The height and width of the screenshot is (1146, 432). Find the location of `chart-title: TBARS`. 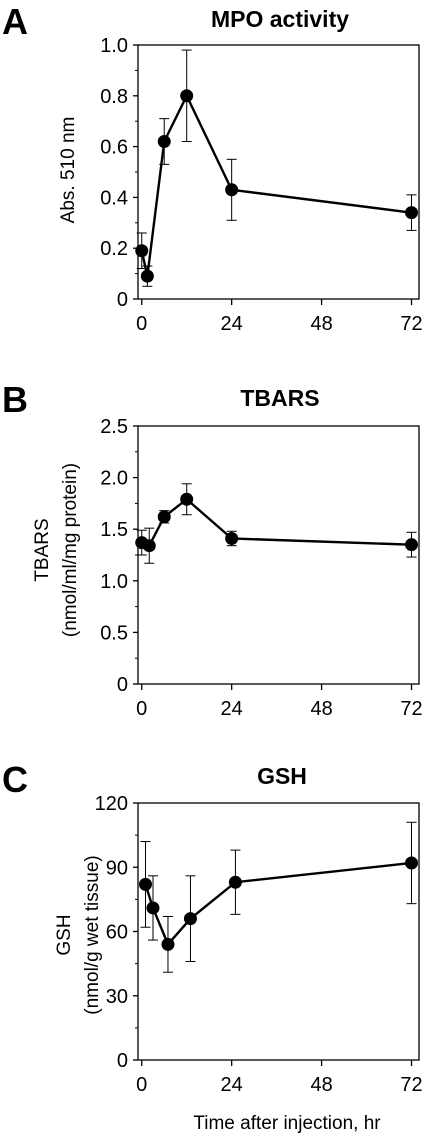

chart-title: TBARS is located at coordinates (279, 398).